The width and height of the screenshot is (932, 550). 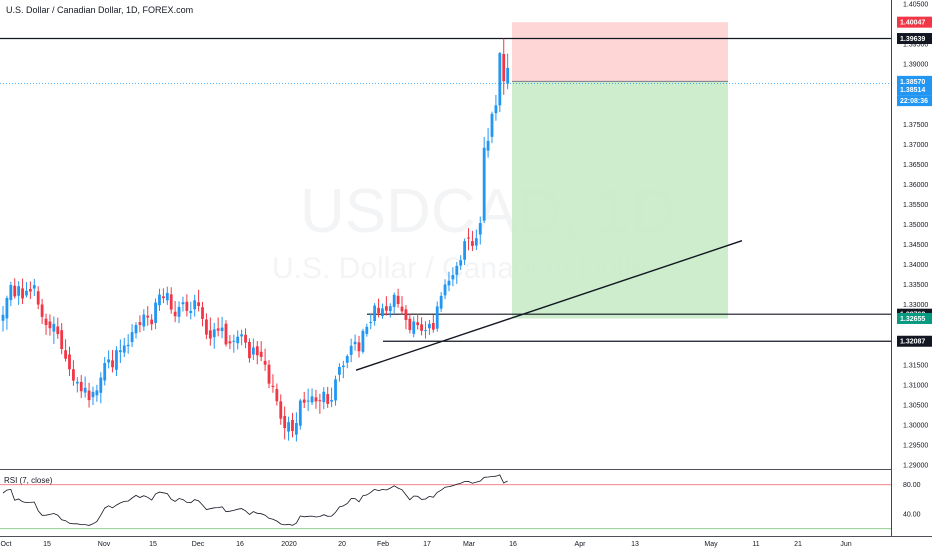 What do you see at coordinates (915, 465) in the screenshot?
I see `price-tick-label: 1.29000` at bounding box center [915, 465].